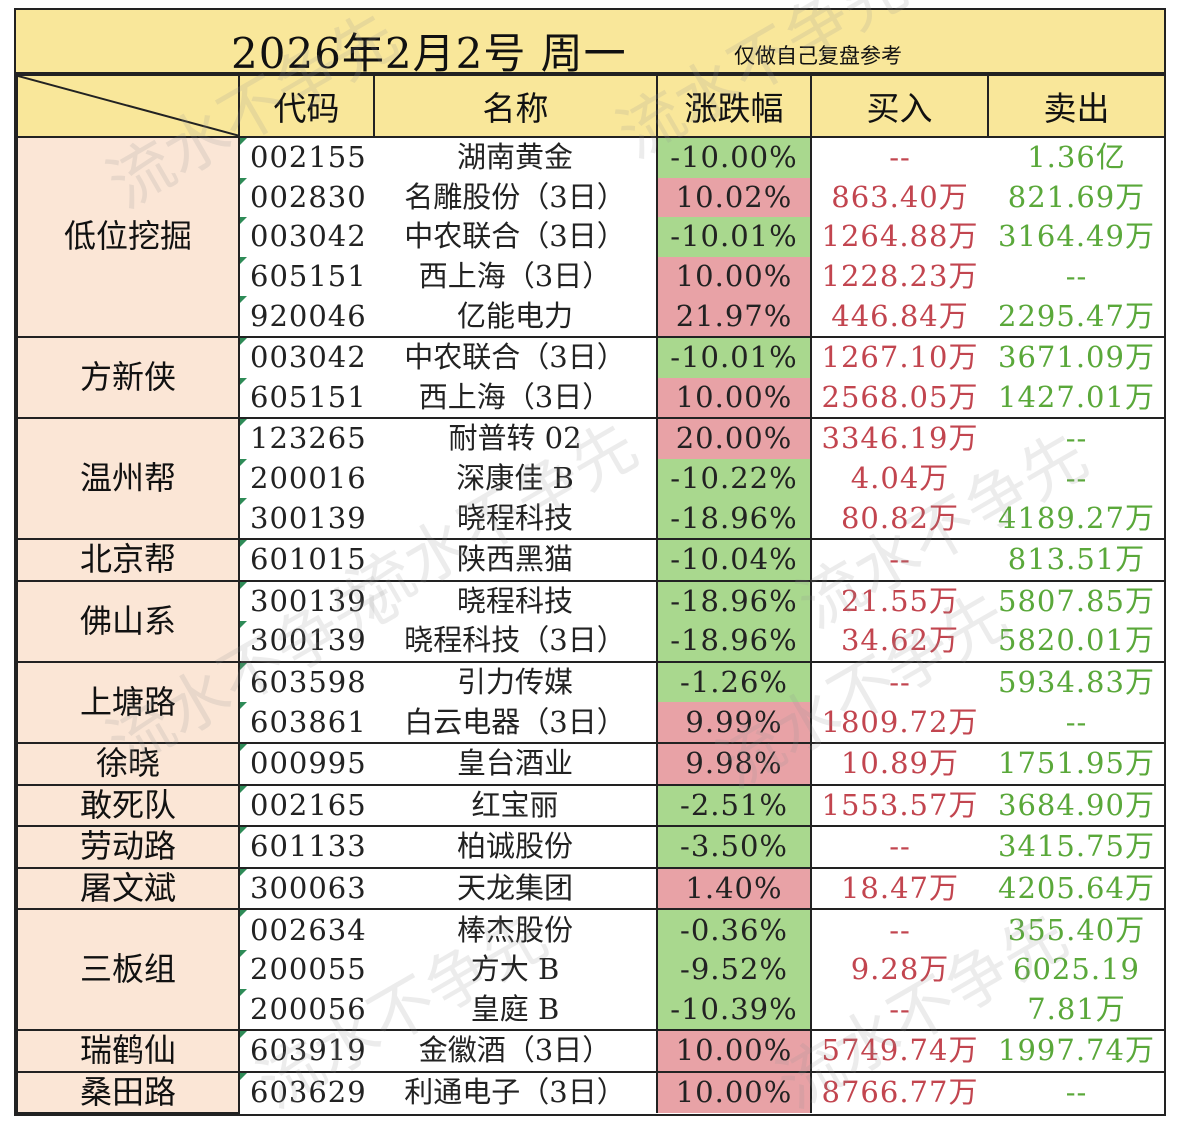 This screenshot has height=1126, width=1179. What do you see at coordinates (1076, 1008) in the screenshot?
I see `sell-amount: 7.81万` at bounding box center [1076, 1008].